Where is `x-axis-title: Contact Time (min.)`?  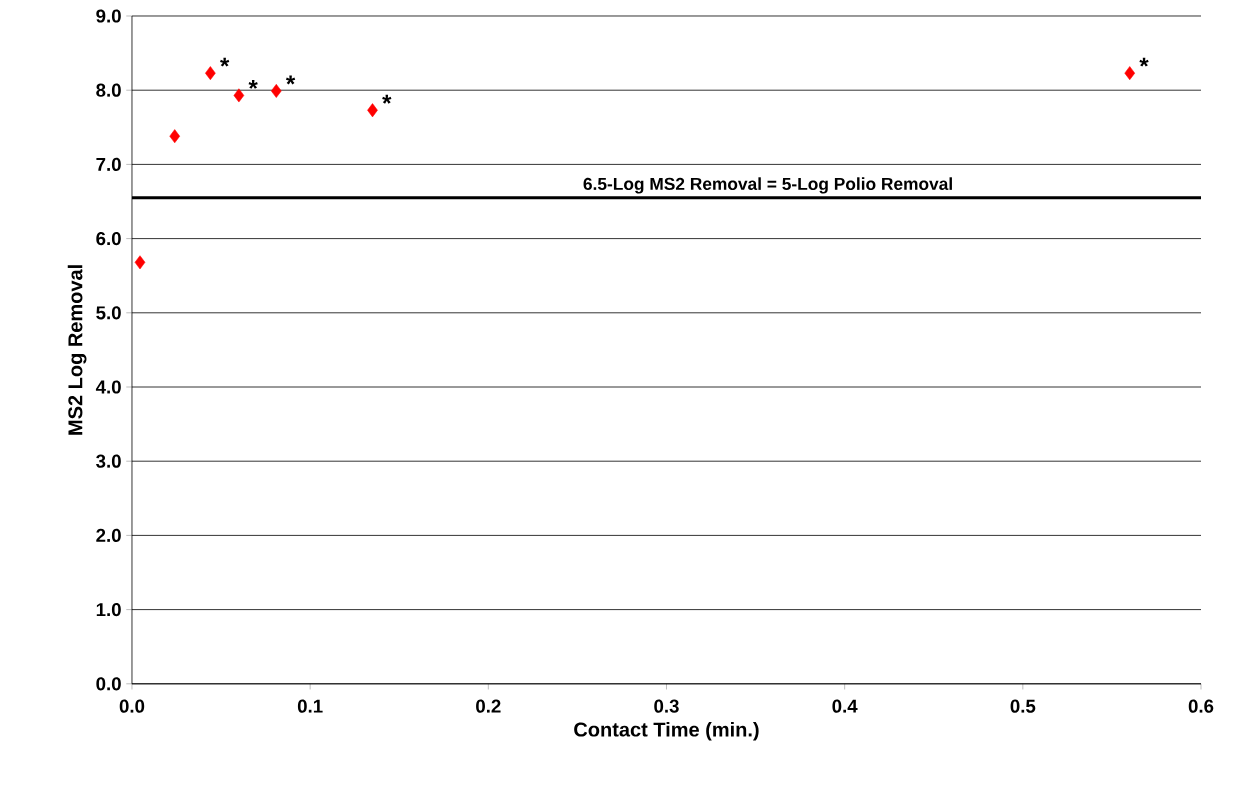 x-axis-title: Contact Time (min.) is located at coordinates (666, 731).